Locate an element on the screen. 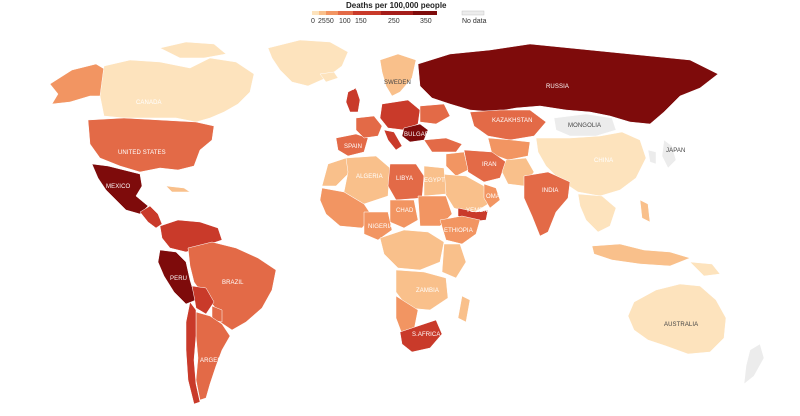 This screenshot has width=800, height=416. legend-tick-25: 25 is located at coordinates (322, 21).